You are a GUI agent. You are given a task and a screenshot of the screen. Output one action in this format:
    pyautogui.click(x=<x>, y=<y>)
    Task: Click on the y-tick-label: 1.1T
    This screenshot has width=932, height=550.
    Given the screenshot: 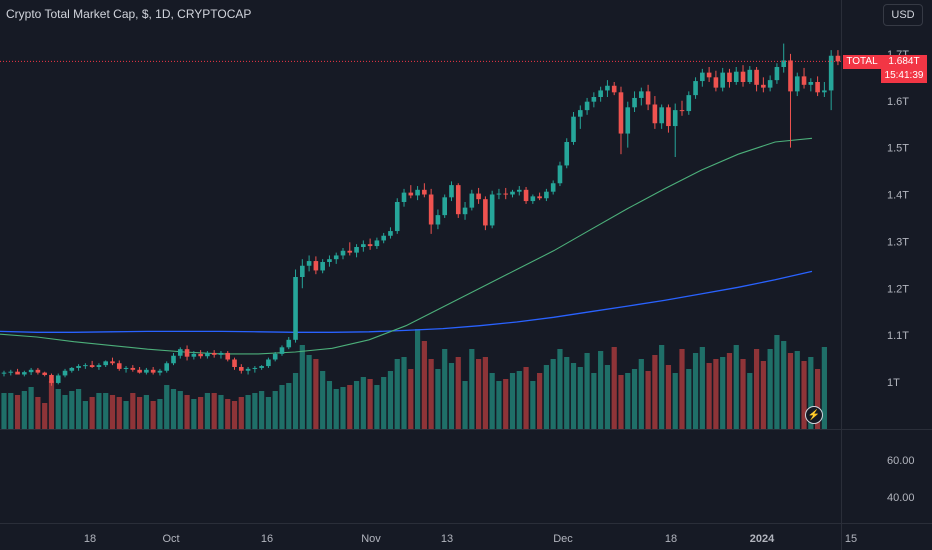 What is the action you would take?
    pyautogui.click(x=898, y=336)
    